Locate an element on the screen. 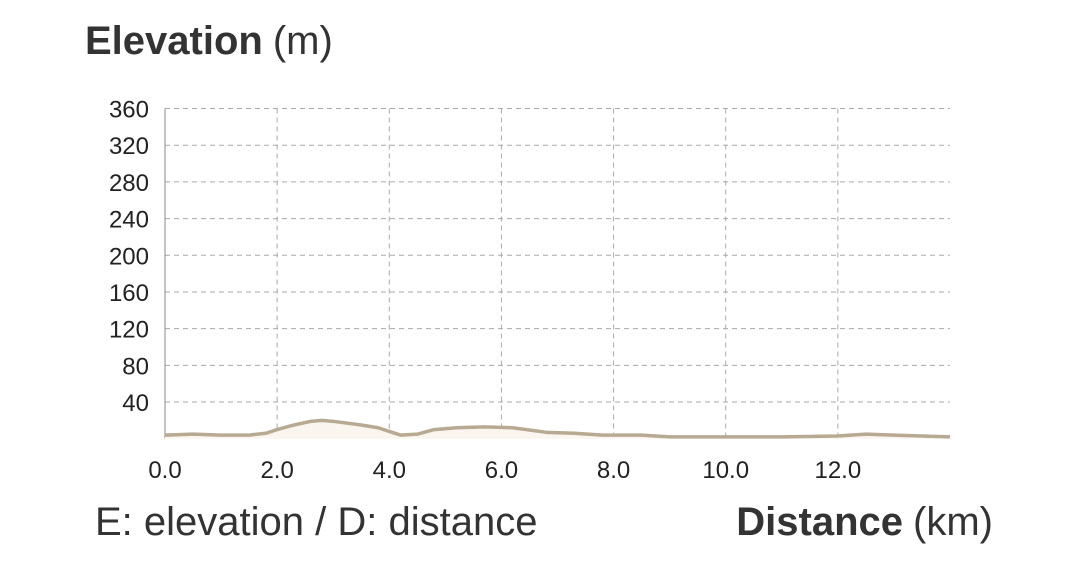  y-axis-title: Elevation (m) is located at coordinates (209, 41).